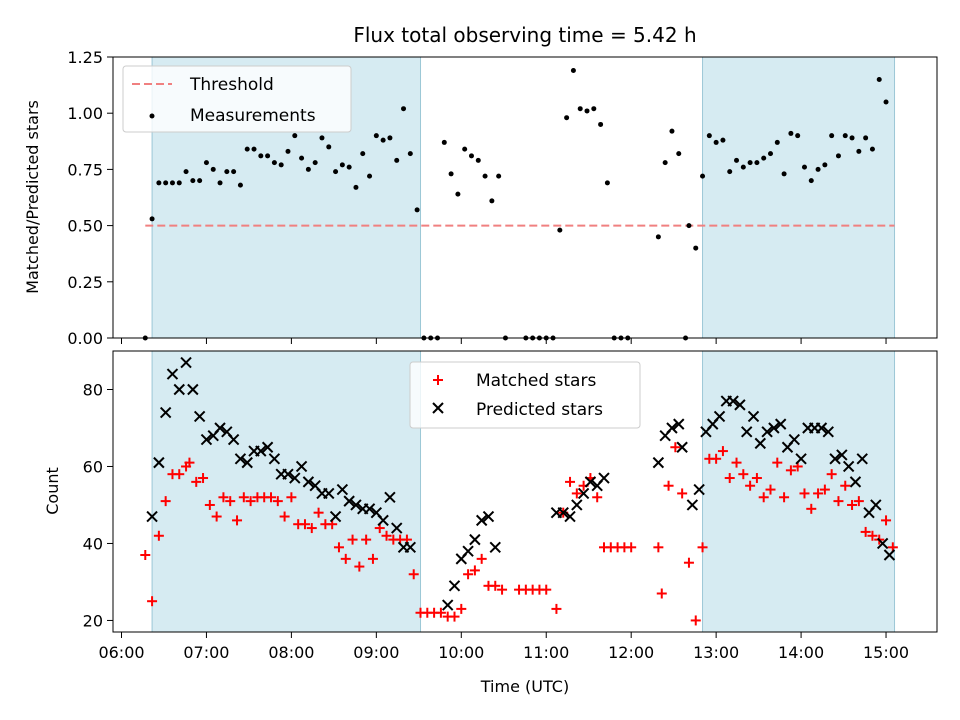 Image resolution: width=960 pixels, height=720 pixels. I want to click on x-tick-label: 13:00, so click(716, 652).